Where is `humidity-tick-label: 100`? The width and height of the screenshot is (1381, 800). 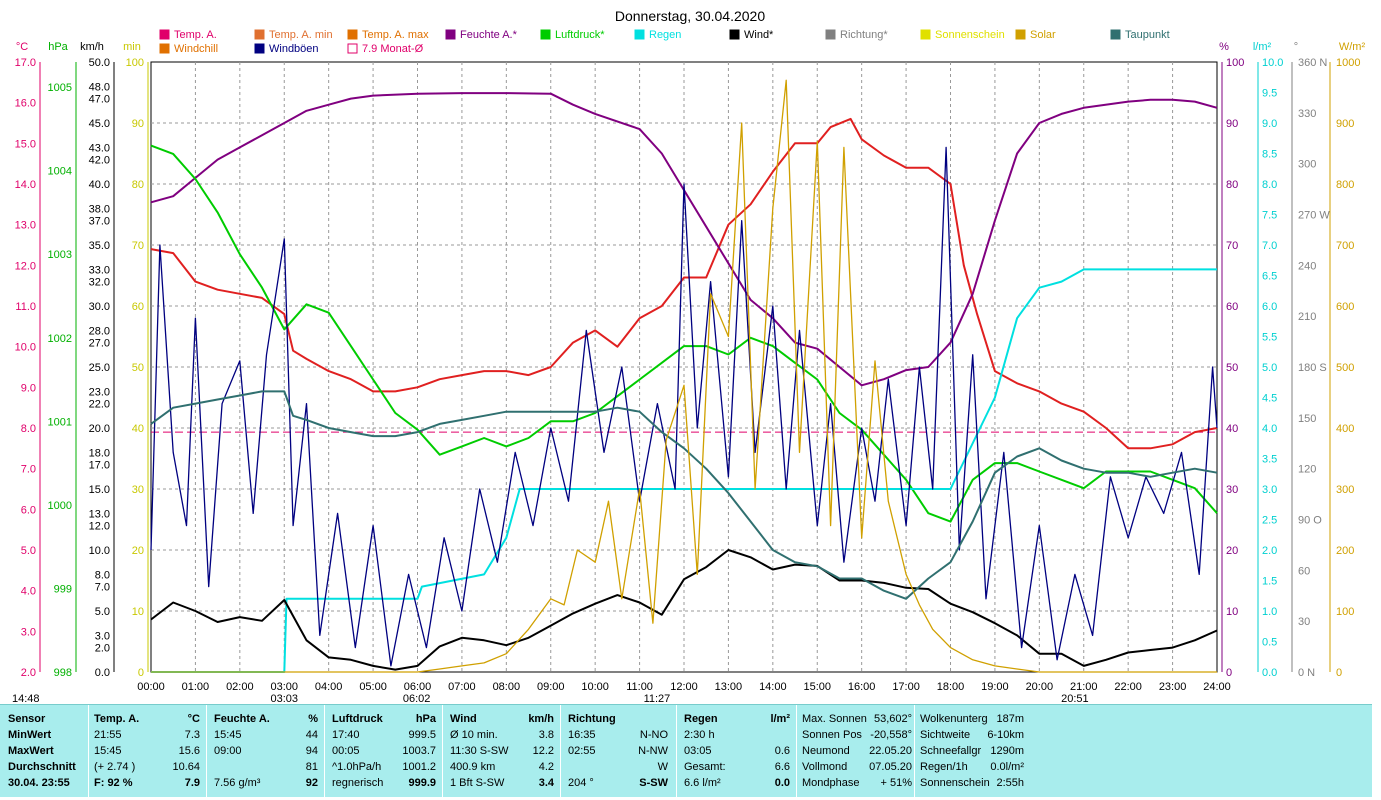 humidity-tick-label: 100 is located at coordinates (1235, 63).